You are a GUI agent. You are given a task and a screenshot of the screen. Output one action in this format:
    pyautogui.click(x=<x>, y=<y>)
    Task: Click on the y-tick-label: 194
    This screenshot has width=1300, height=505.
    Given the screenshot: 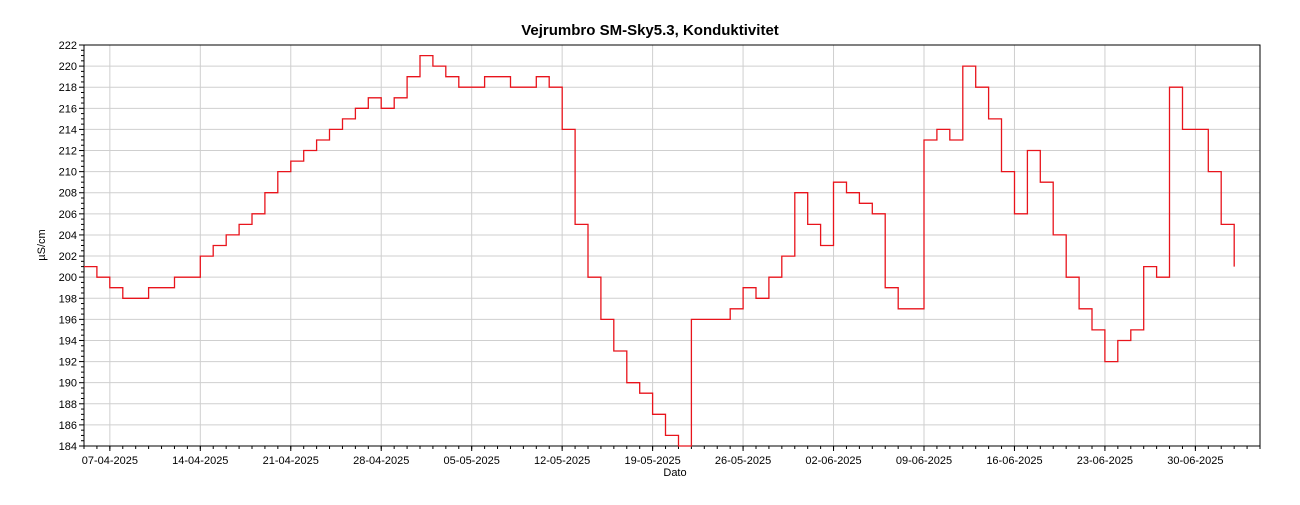 What is the action you would take?
    pyautogui.click(x=68, y=341)
    